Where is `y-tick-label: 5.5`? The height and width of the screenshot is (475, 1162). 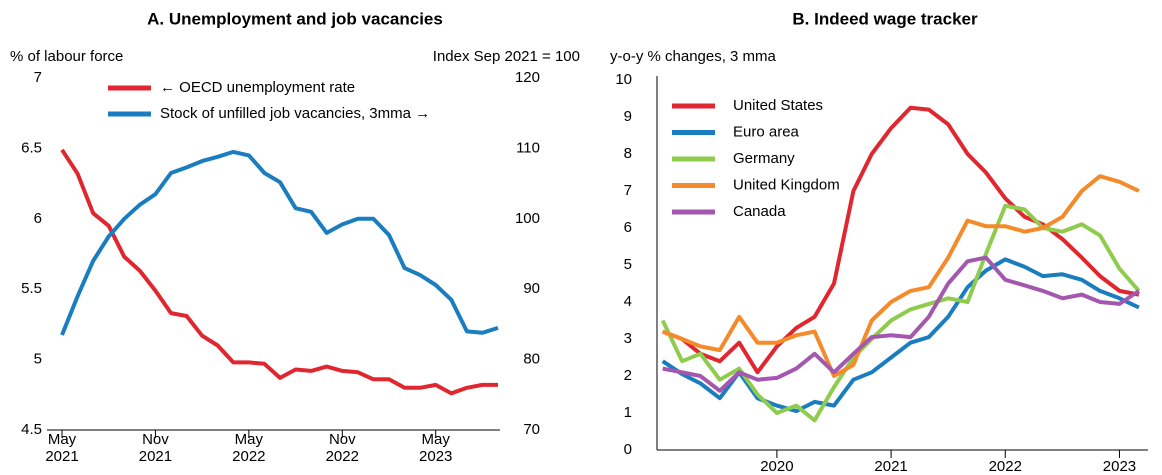 y-tick-label: 5.5 is located at coordinates (31, 288).